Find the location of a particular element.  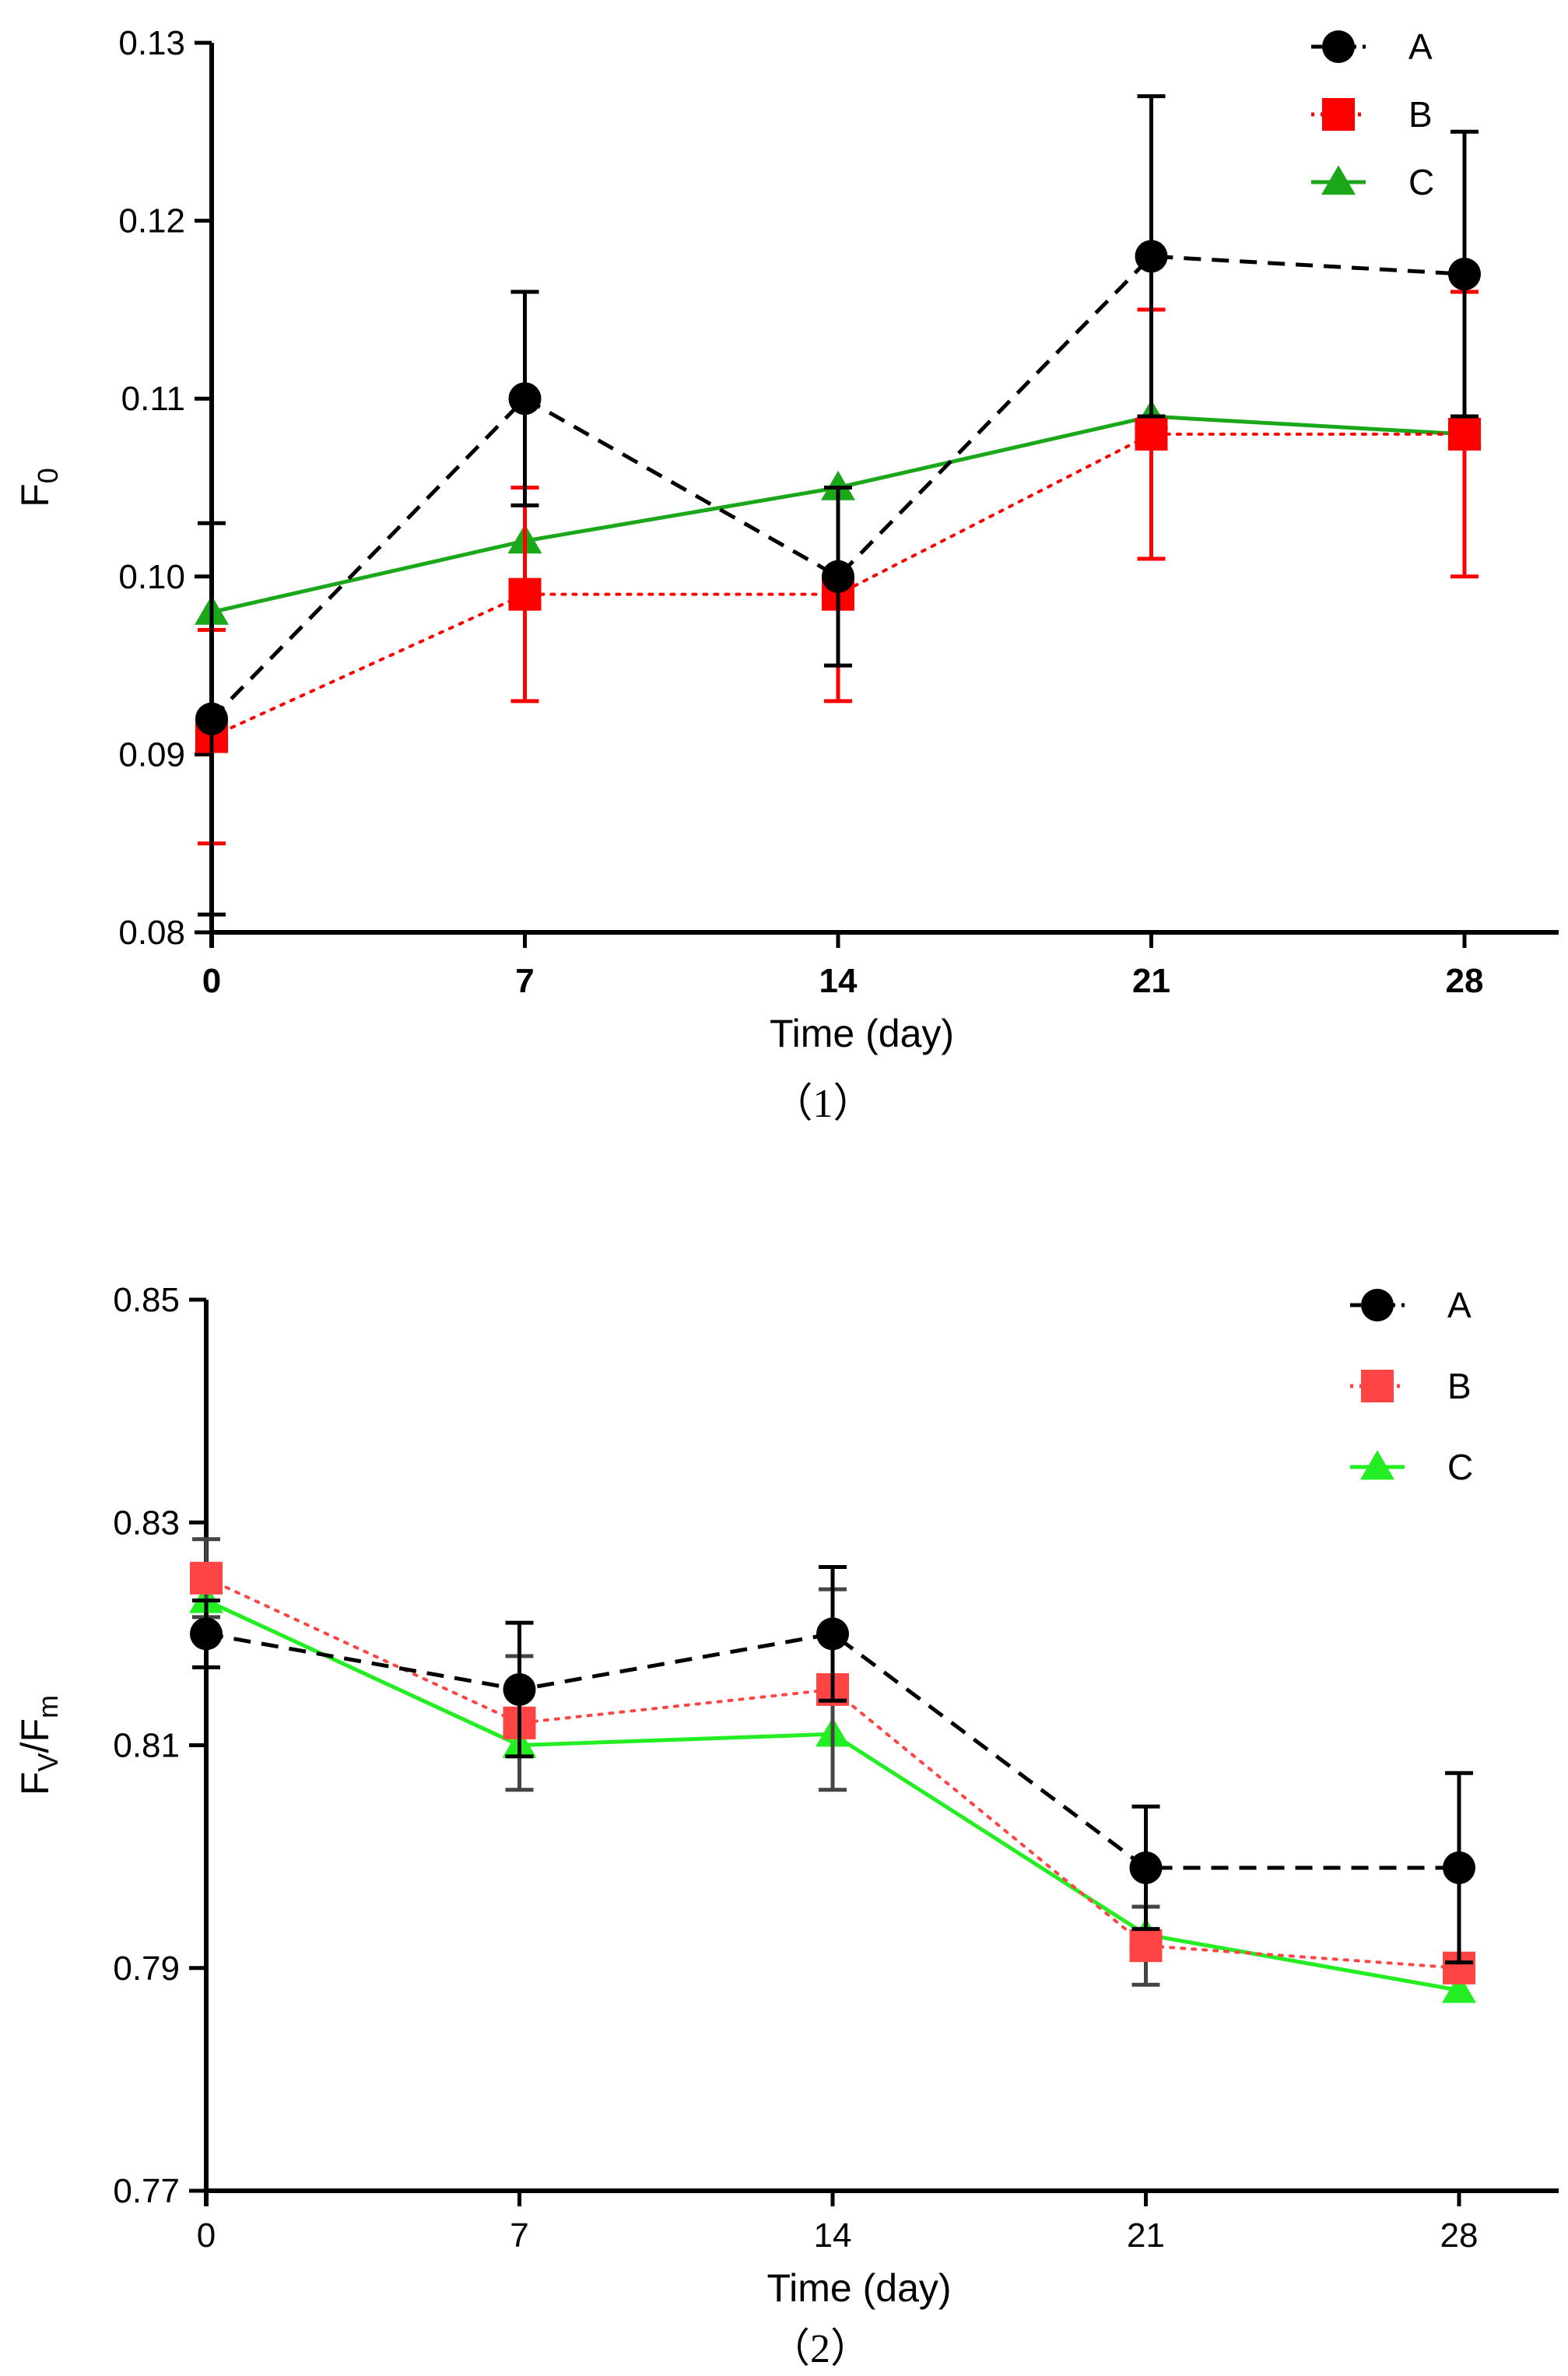

y-tick-label: 0.08 is located at coordinates (151, 933).